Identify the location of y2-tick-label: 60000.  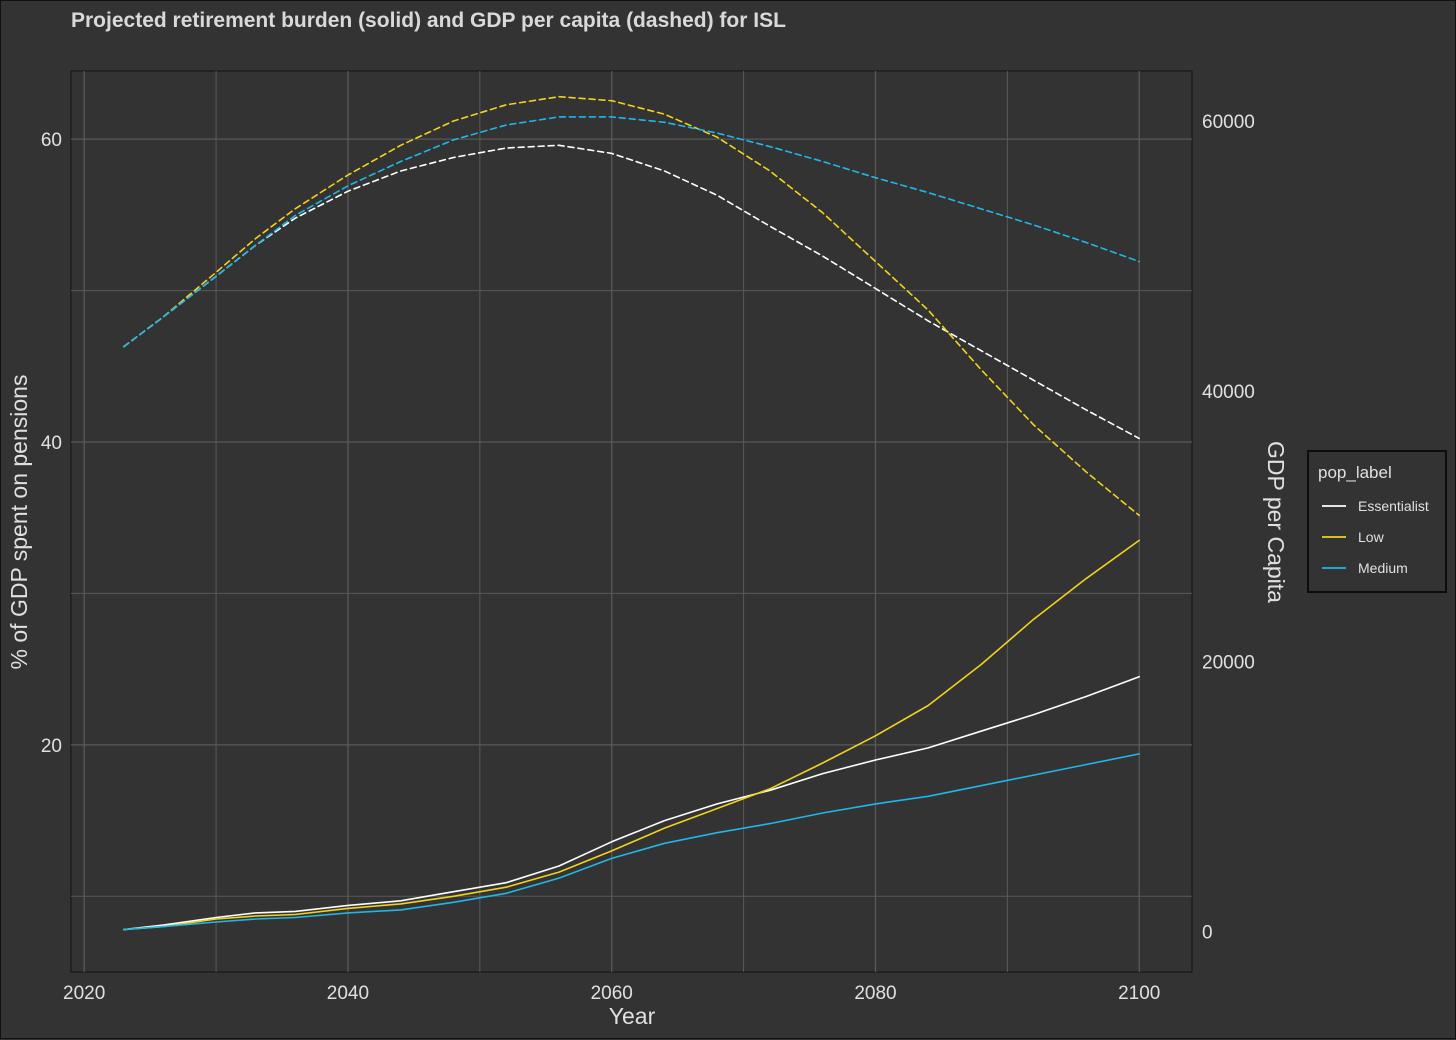
(1228, 122).